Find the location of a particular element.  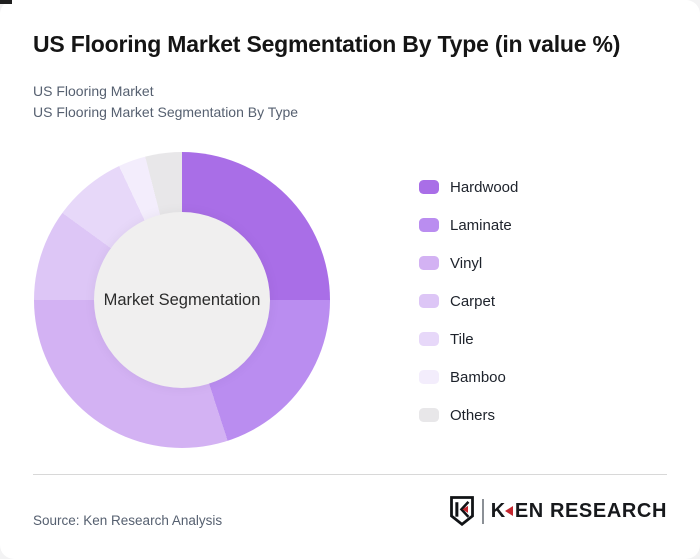

legend-label: Vinyl is located at coordinates (466, 263).